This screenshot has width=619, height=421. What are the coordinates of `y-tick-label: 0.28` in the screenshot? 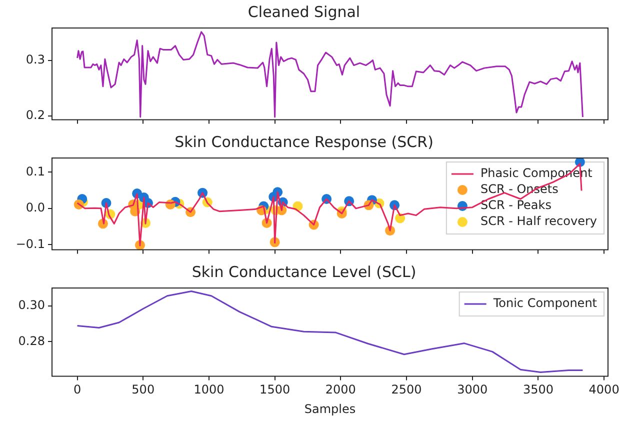 It's located at (31, 341).